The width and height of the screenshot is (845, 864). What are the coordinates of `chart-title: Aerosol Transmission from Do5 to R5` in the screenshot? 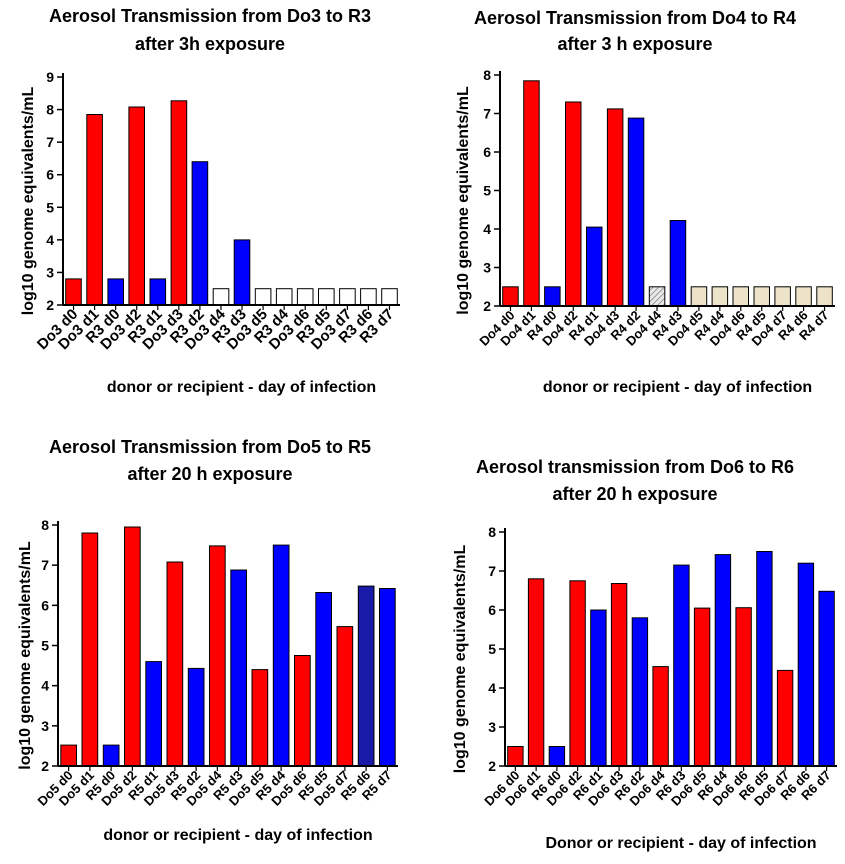 It's located at (210, 447).